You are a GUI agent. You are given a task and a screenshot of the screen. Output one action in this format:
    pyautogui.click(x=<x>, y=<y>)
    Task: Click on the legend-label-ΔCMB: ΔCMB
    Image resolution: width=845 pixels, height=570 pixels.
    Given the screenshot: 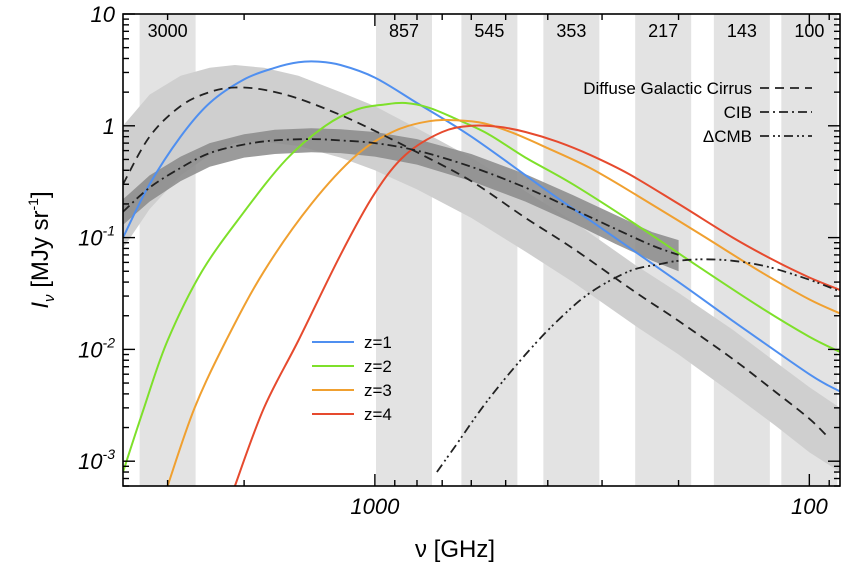 What is the action you would take?
    pyautogui.click(x=727, y=136)
    